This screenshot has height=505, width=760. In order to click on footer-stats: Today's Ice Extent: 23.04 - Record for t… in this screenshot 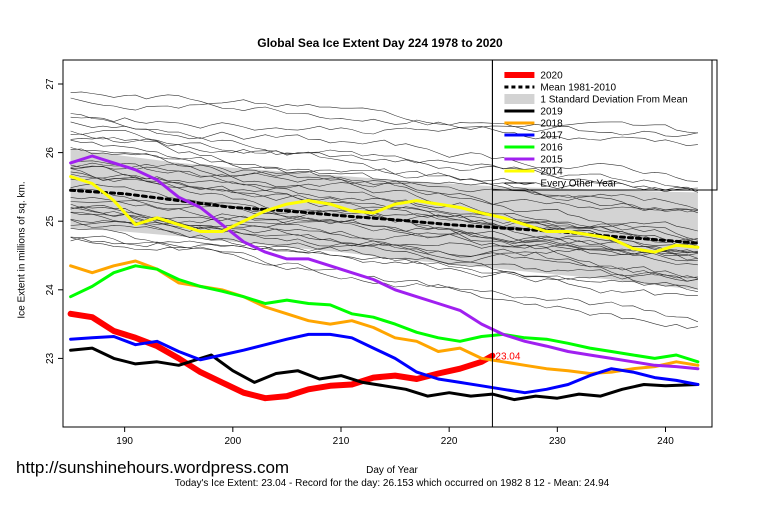, I will do `click(392, 483)`.